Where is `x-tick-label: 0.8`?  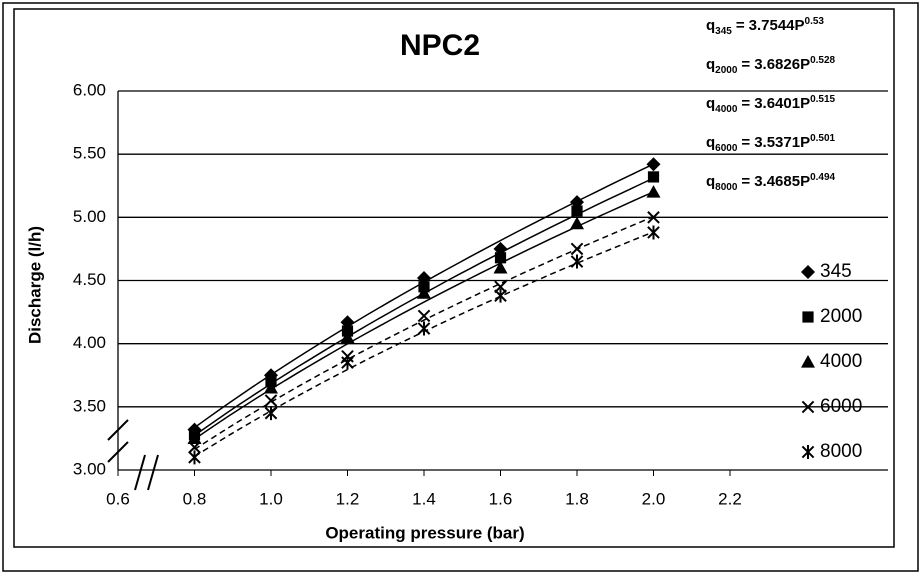 x-tick-label: 0.8 is located at coordinates (195, 498).